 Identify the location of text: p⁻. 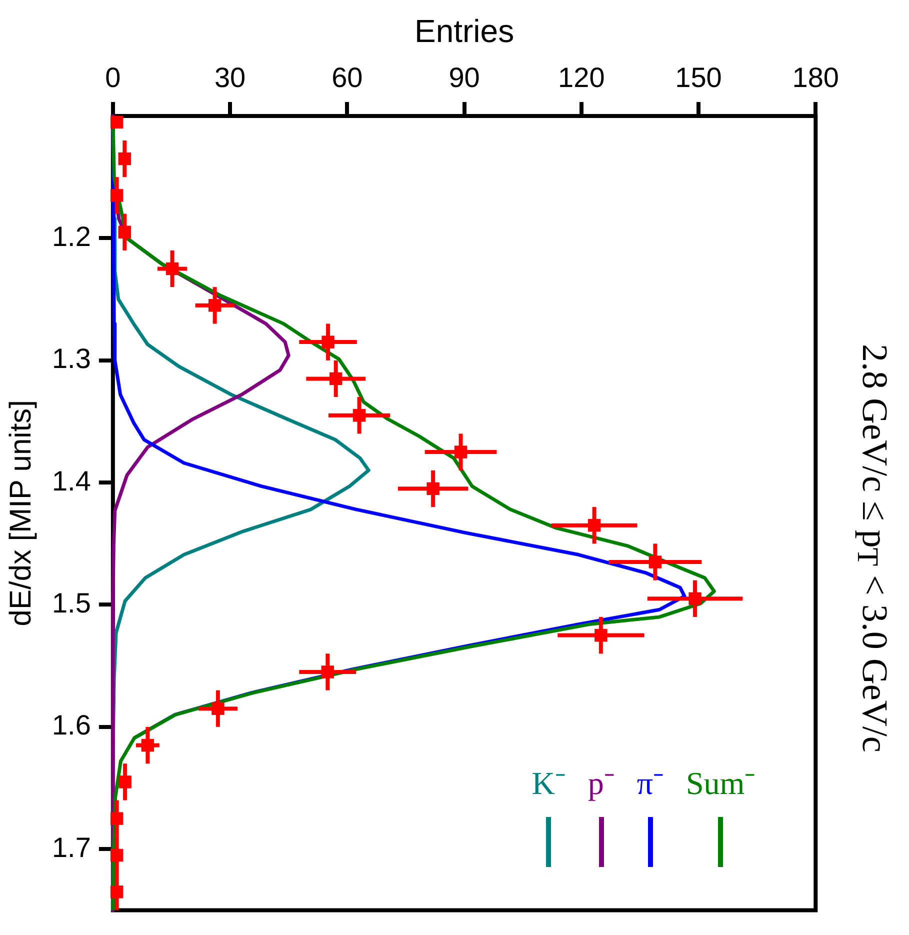
(601, 784).